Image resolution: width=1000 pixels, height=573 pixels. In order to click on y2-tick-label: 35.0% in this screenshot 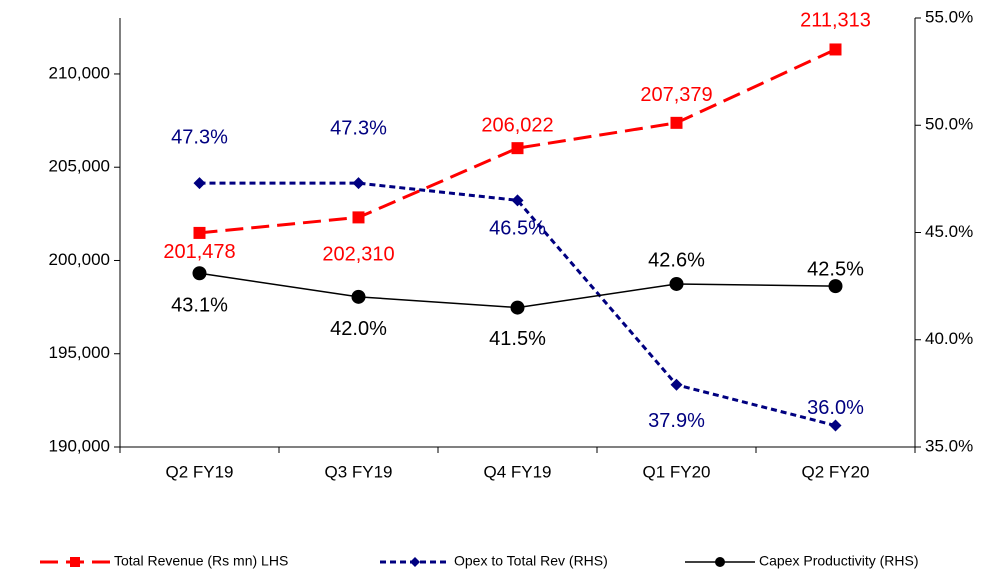, I will do `click(949, 445)`.